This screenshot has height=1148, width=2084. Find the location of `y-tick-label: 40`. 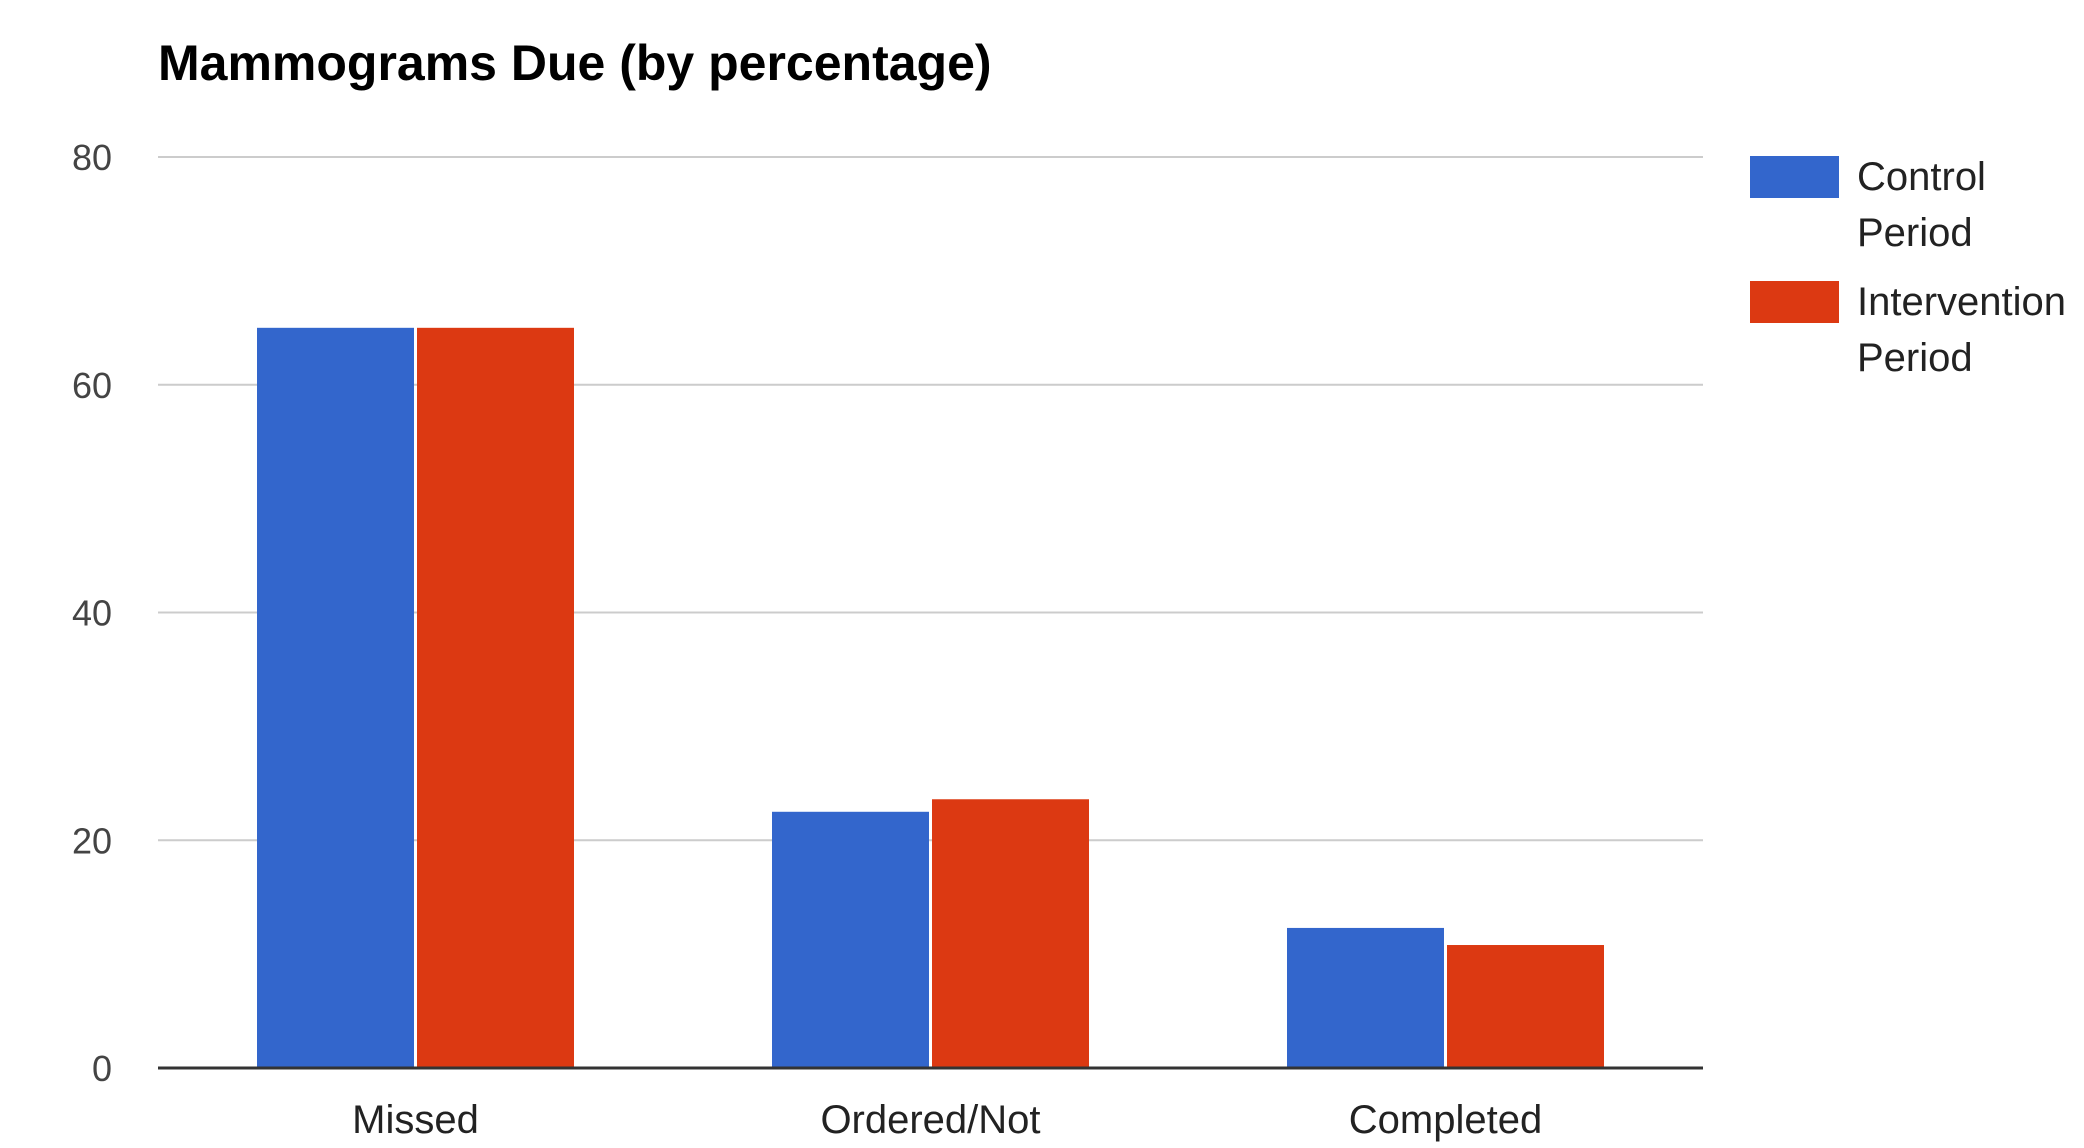

y-tick-label: 40 is located at coordinates (92, 613).